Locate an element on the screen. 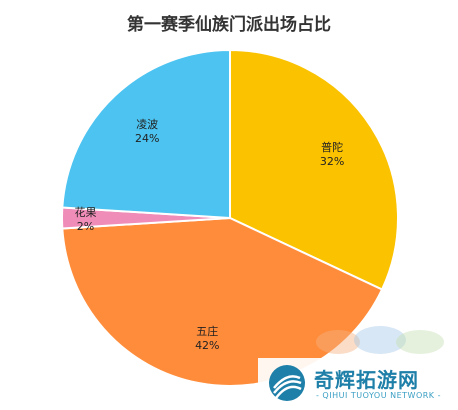 This screenshot has width=458, height=410. slice-value-label-3: 24% is located at coordinates (147, 138).